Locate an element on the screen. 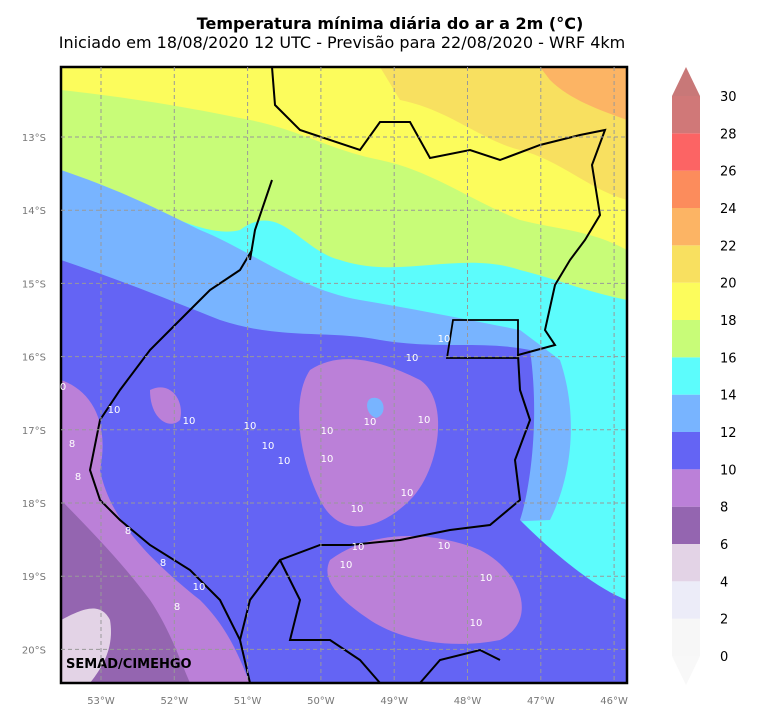 The image size is (757, 727). colorbar-tick: 4 is located at coordinates (724, 582).